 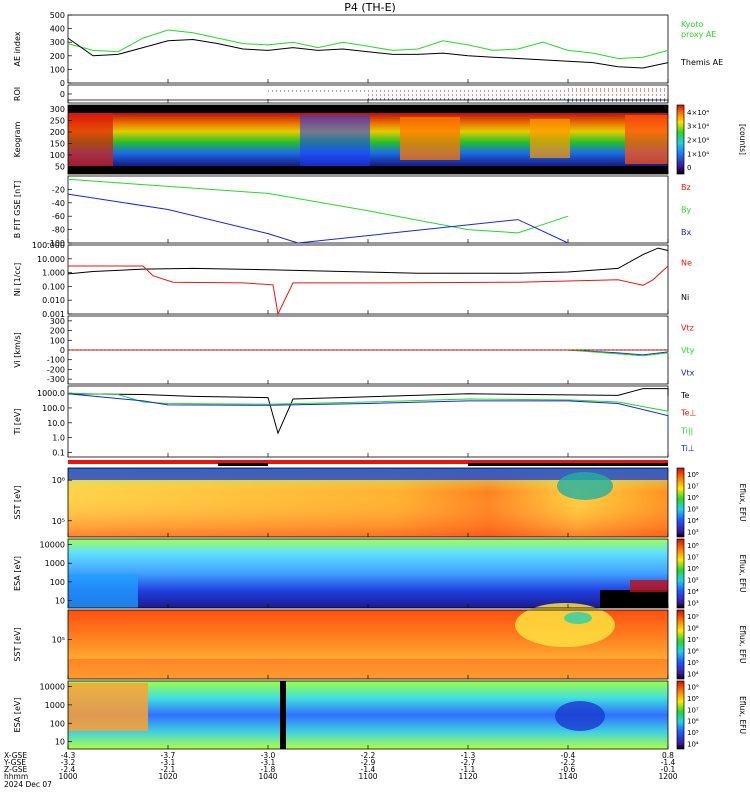 I want to click on series-label: Vtz, so click(x=687, y=327).